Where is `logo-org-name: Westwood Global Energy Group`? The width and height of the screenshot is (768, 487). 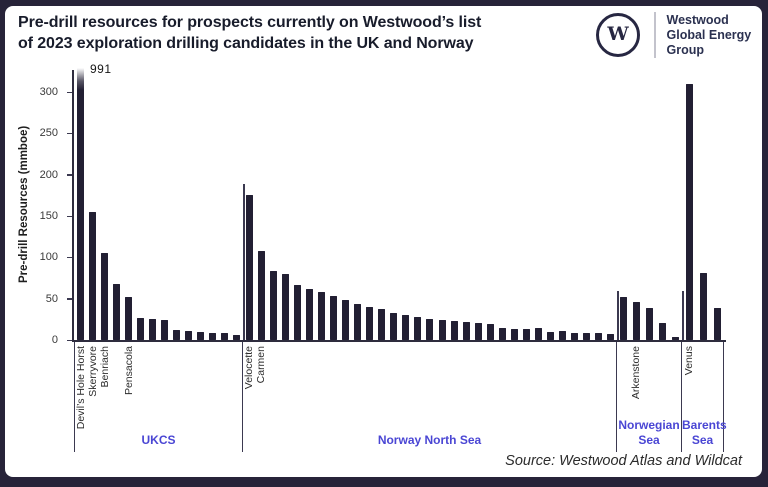 logo-org-name: Westwood Global Energy Group is located at coordinates (709, 35).